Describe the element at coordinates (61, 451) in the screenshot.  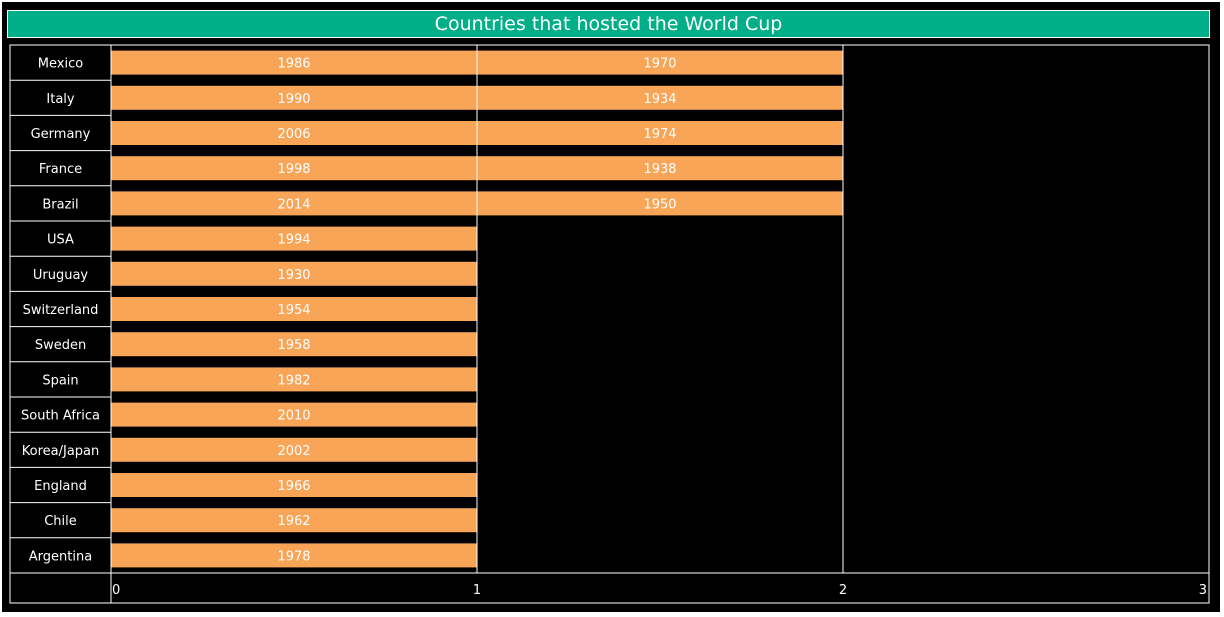
I see `category-label: Korea/Japan` at that location.